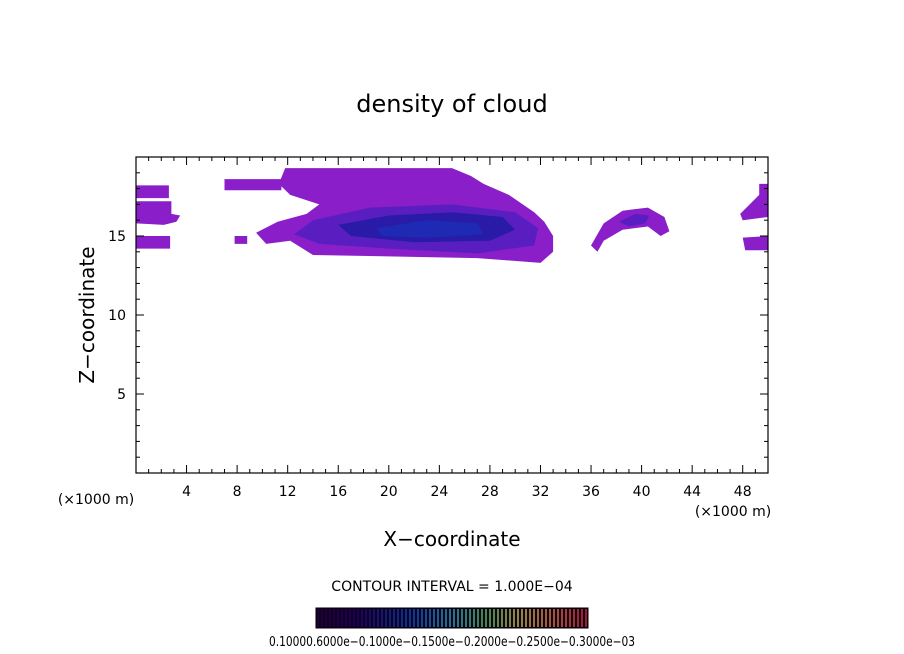 The width and height of the screenshot is (904, 654). What do you see at coordinates (591, 492) in the screenshot?
I see `x-tick-label: 36` at bounding box center [591, 492].